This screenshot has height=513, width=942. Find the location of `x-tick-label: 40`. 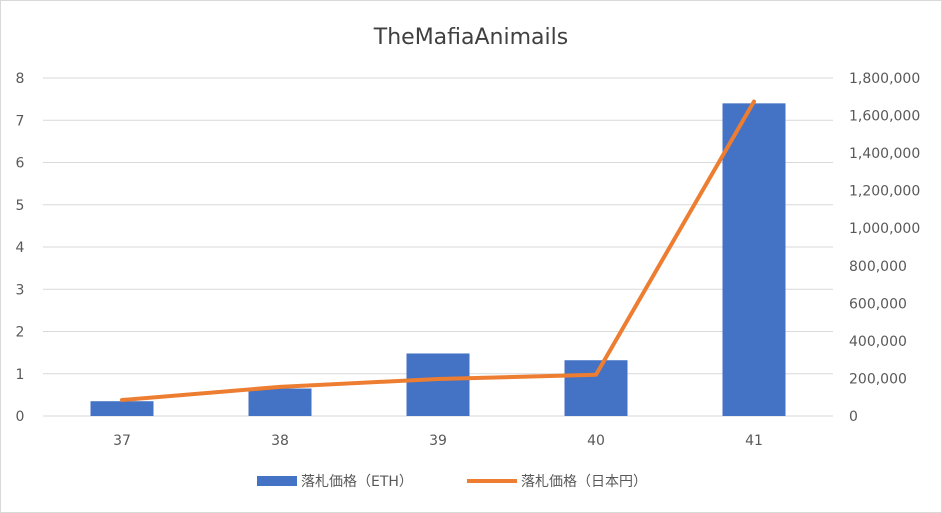

x-tick-label: 40 is located at coordinates (596, 441).